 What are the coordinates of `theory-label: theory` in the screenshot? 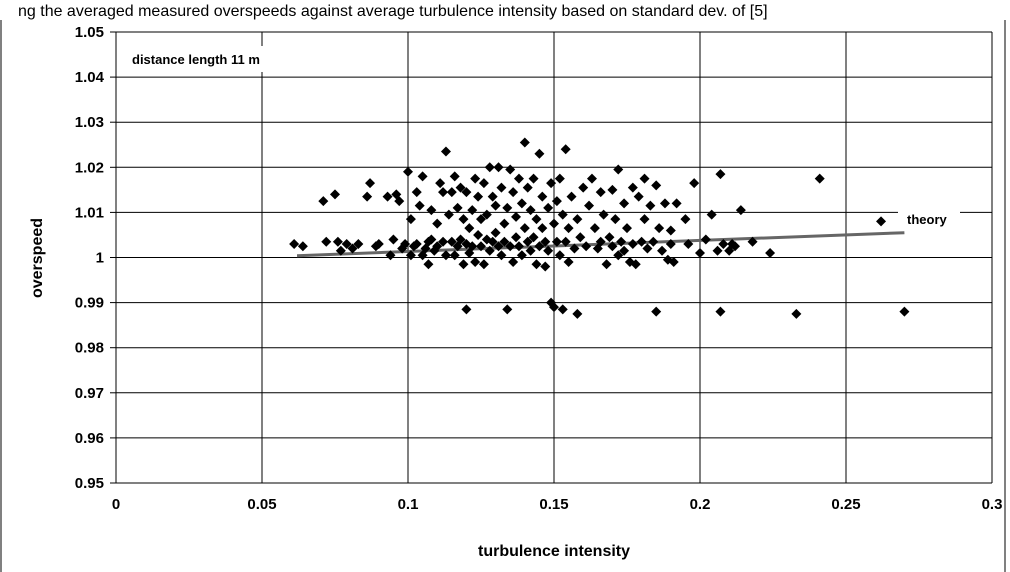 It's located at (927, 219).